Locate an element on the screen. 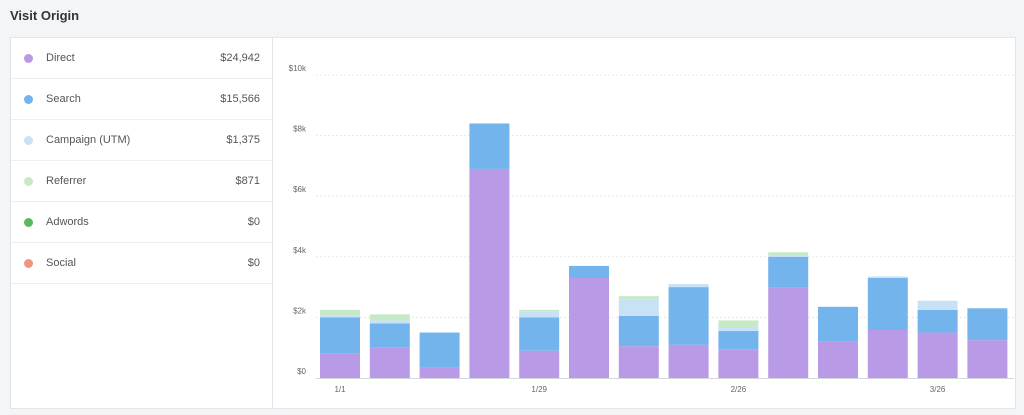 This screenshot has height=415, width=1024. page-title: Visit Origin is located at coordinates (45, 15).